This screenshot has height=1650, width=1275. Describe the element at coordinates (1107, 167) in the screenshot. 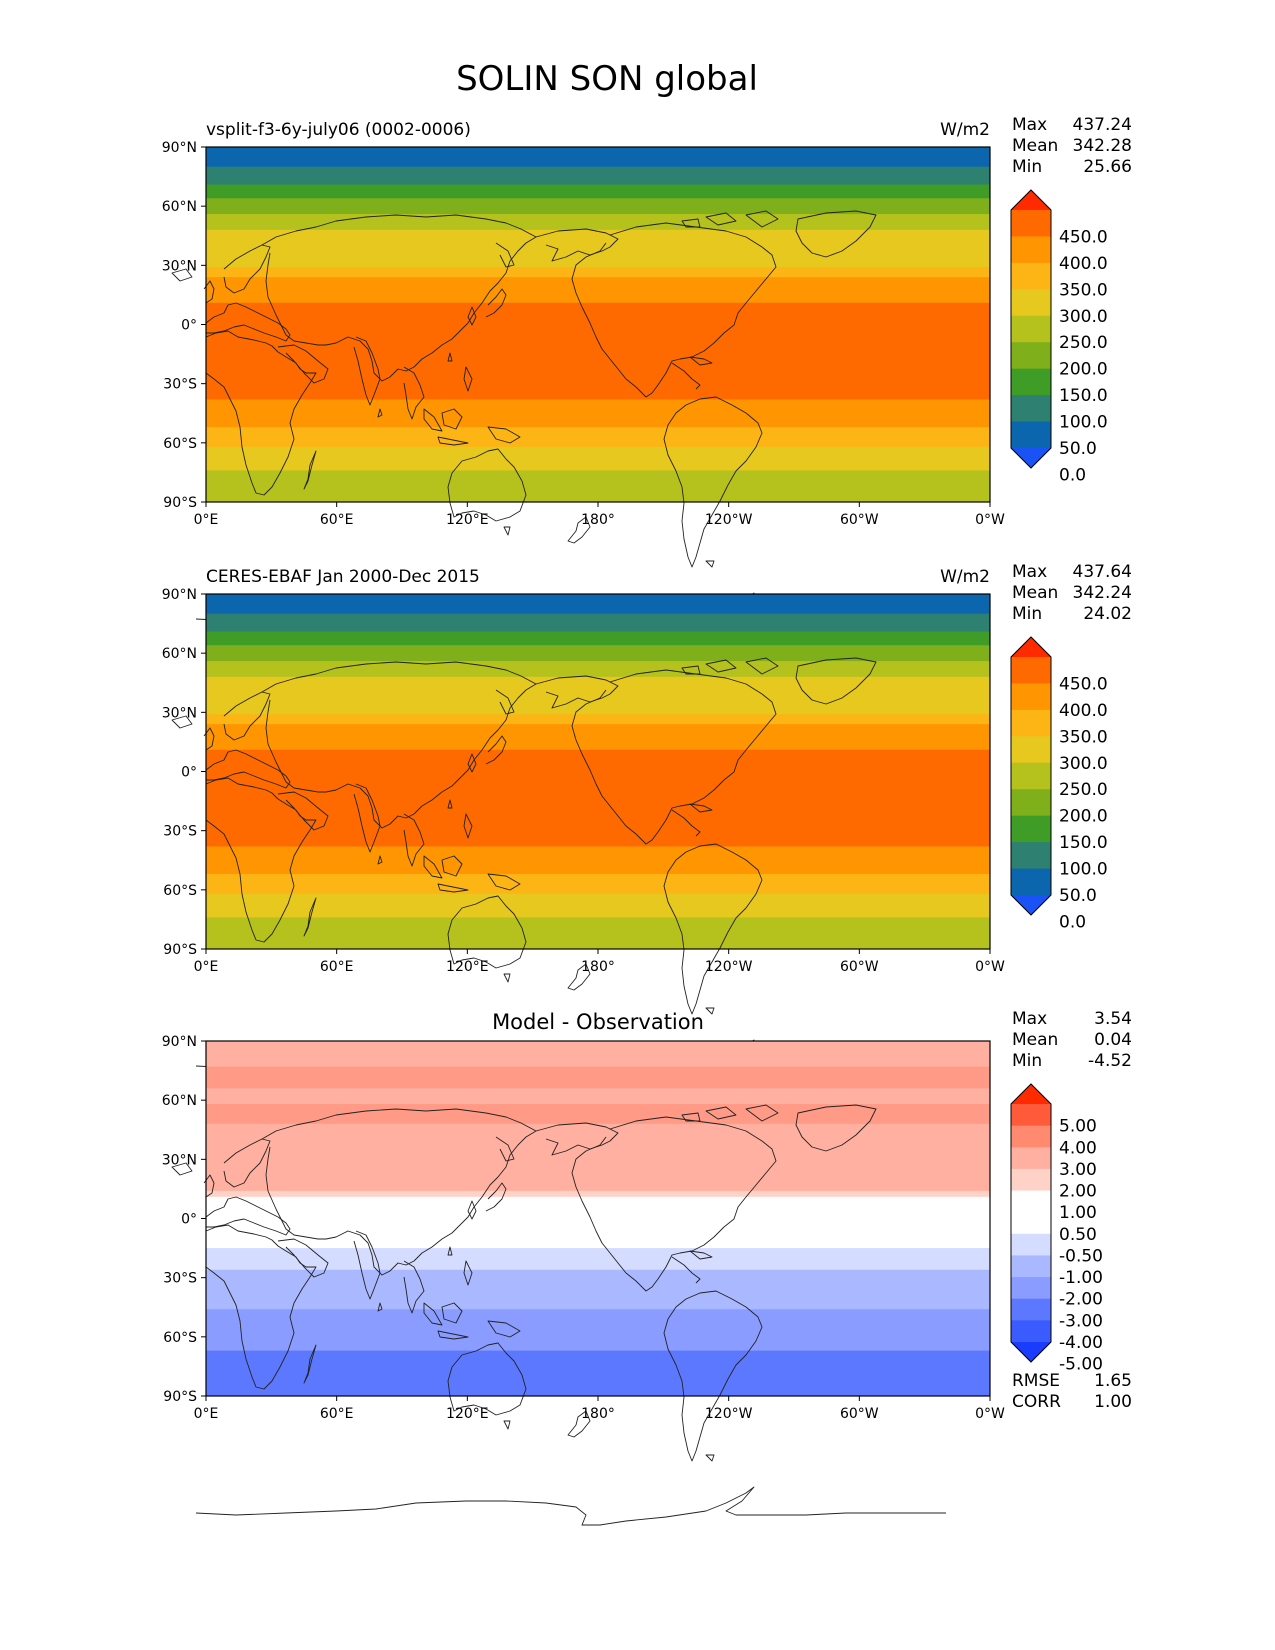

I see `stat-value: 25.66` at that location.